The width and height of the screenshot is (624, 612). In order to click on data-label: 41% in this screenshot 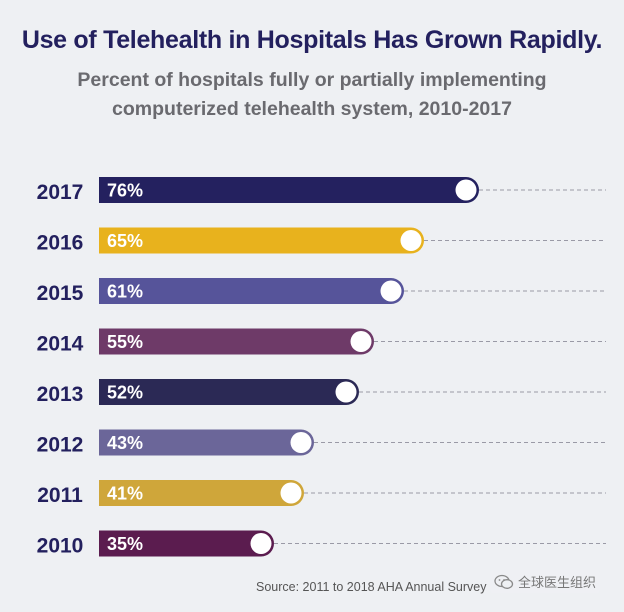, I will do `click(125, 494)`.